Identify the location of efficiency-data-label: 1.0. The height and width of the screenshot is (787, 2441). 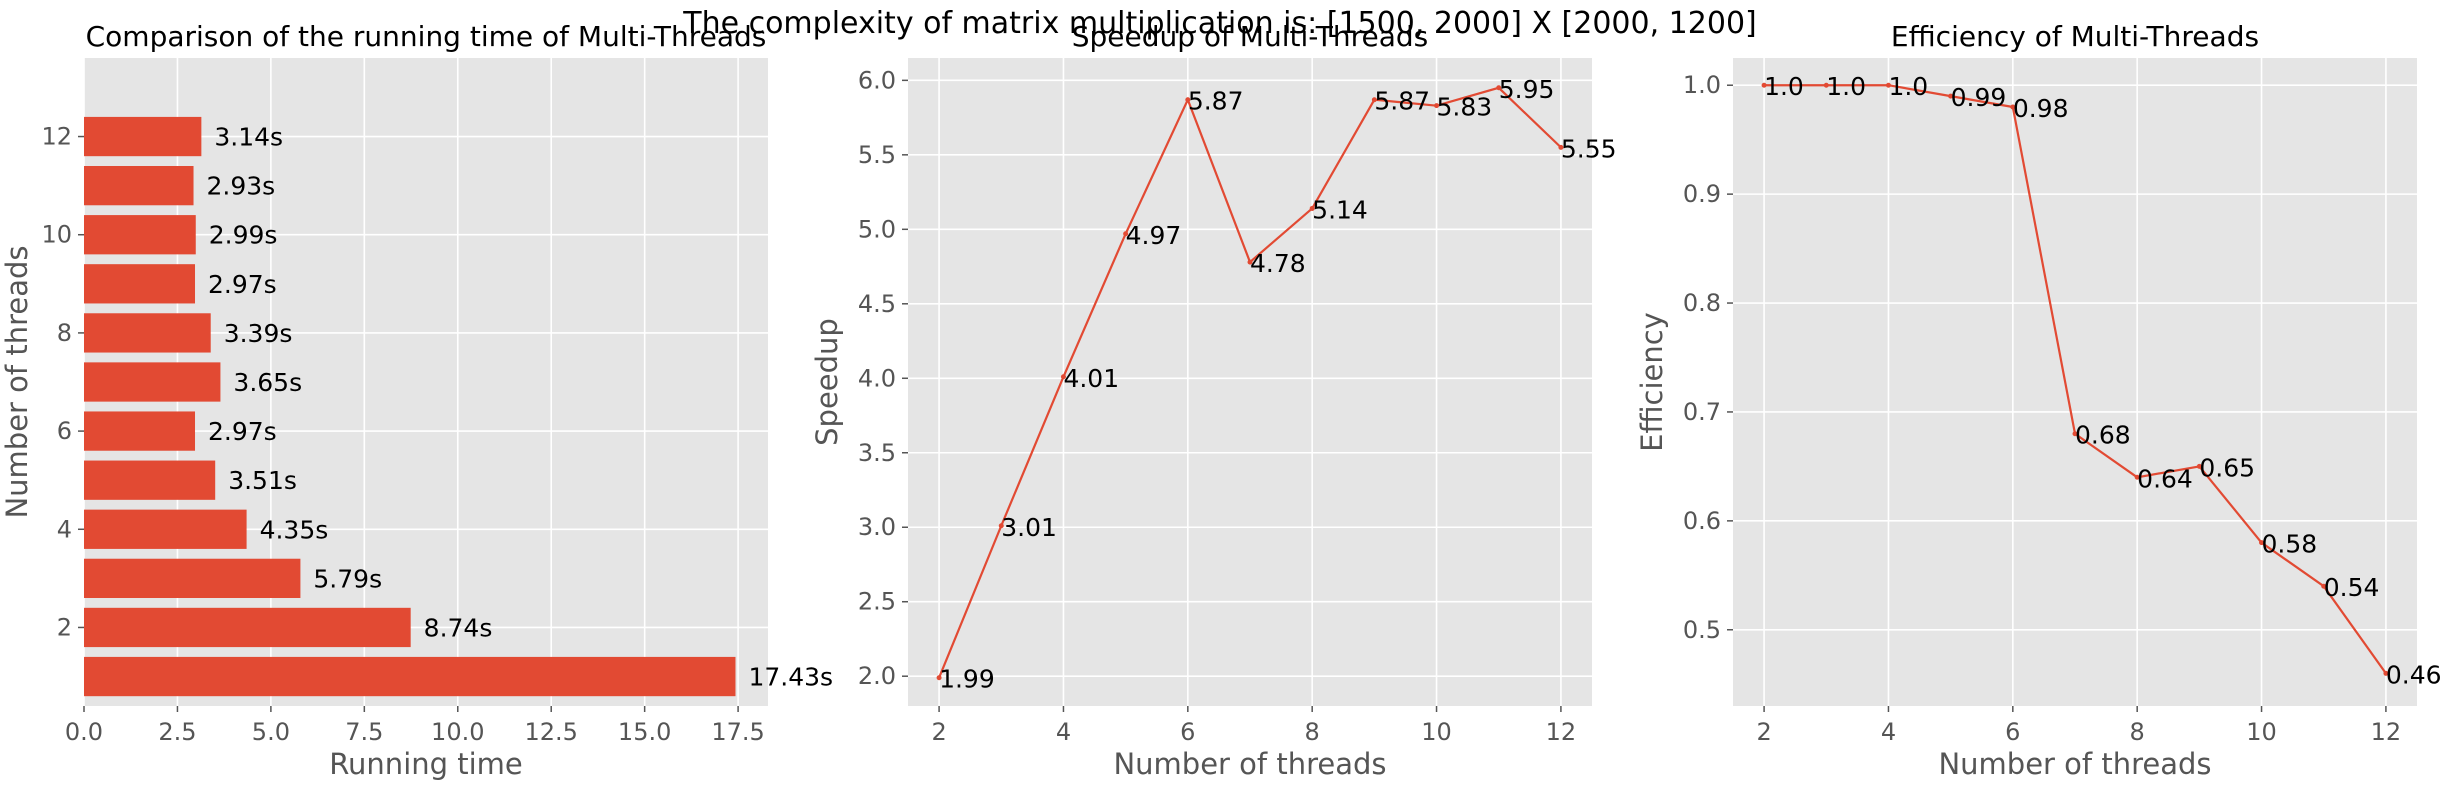
(1784, 86).